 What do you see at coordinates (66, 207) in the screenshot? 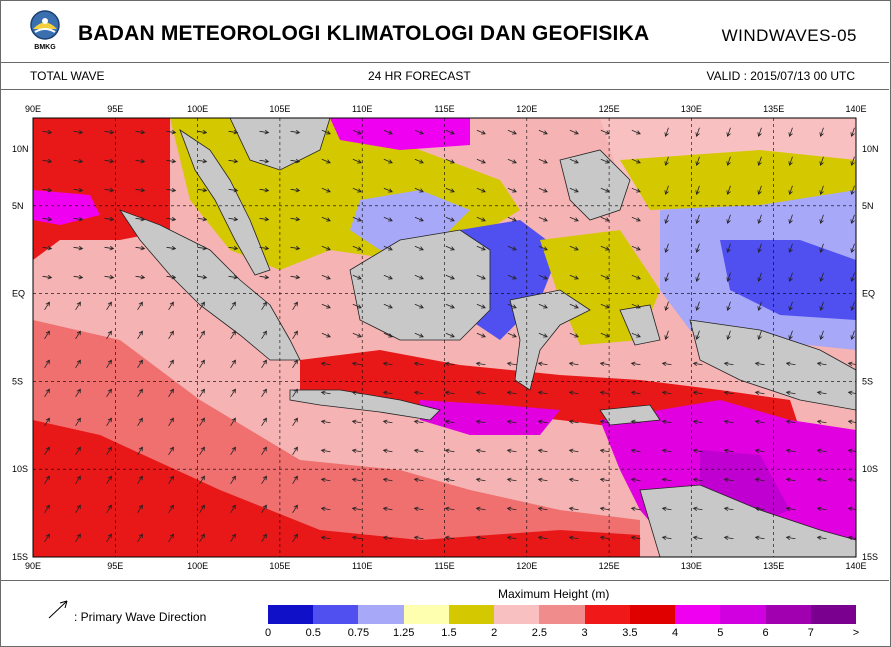
I see `very-high-wave-west` at bounding box center [66, 207].